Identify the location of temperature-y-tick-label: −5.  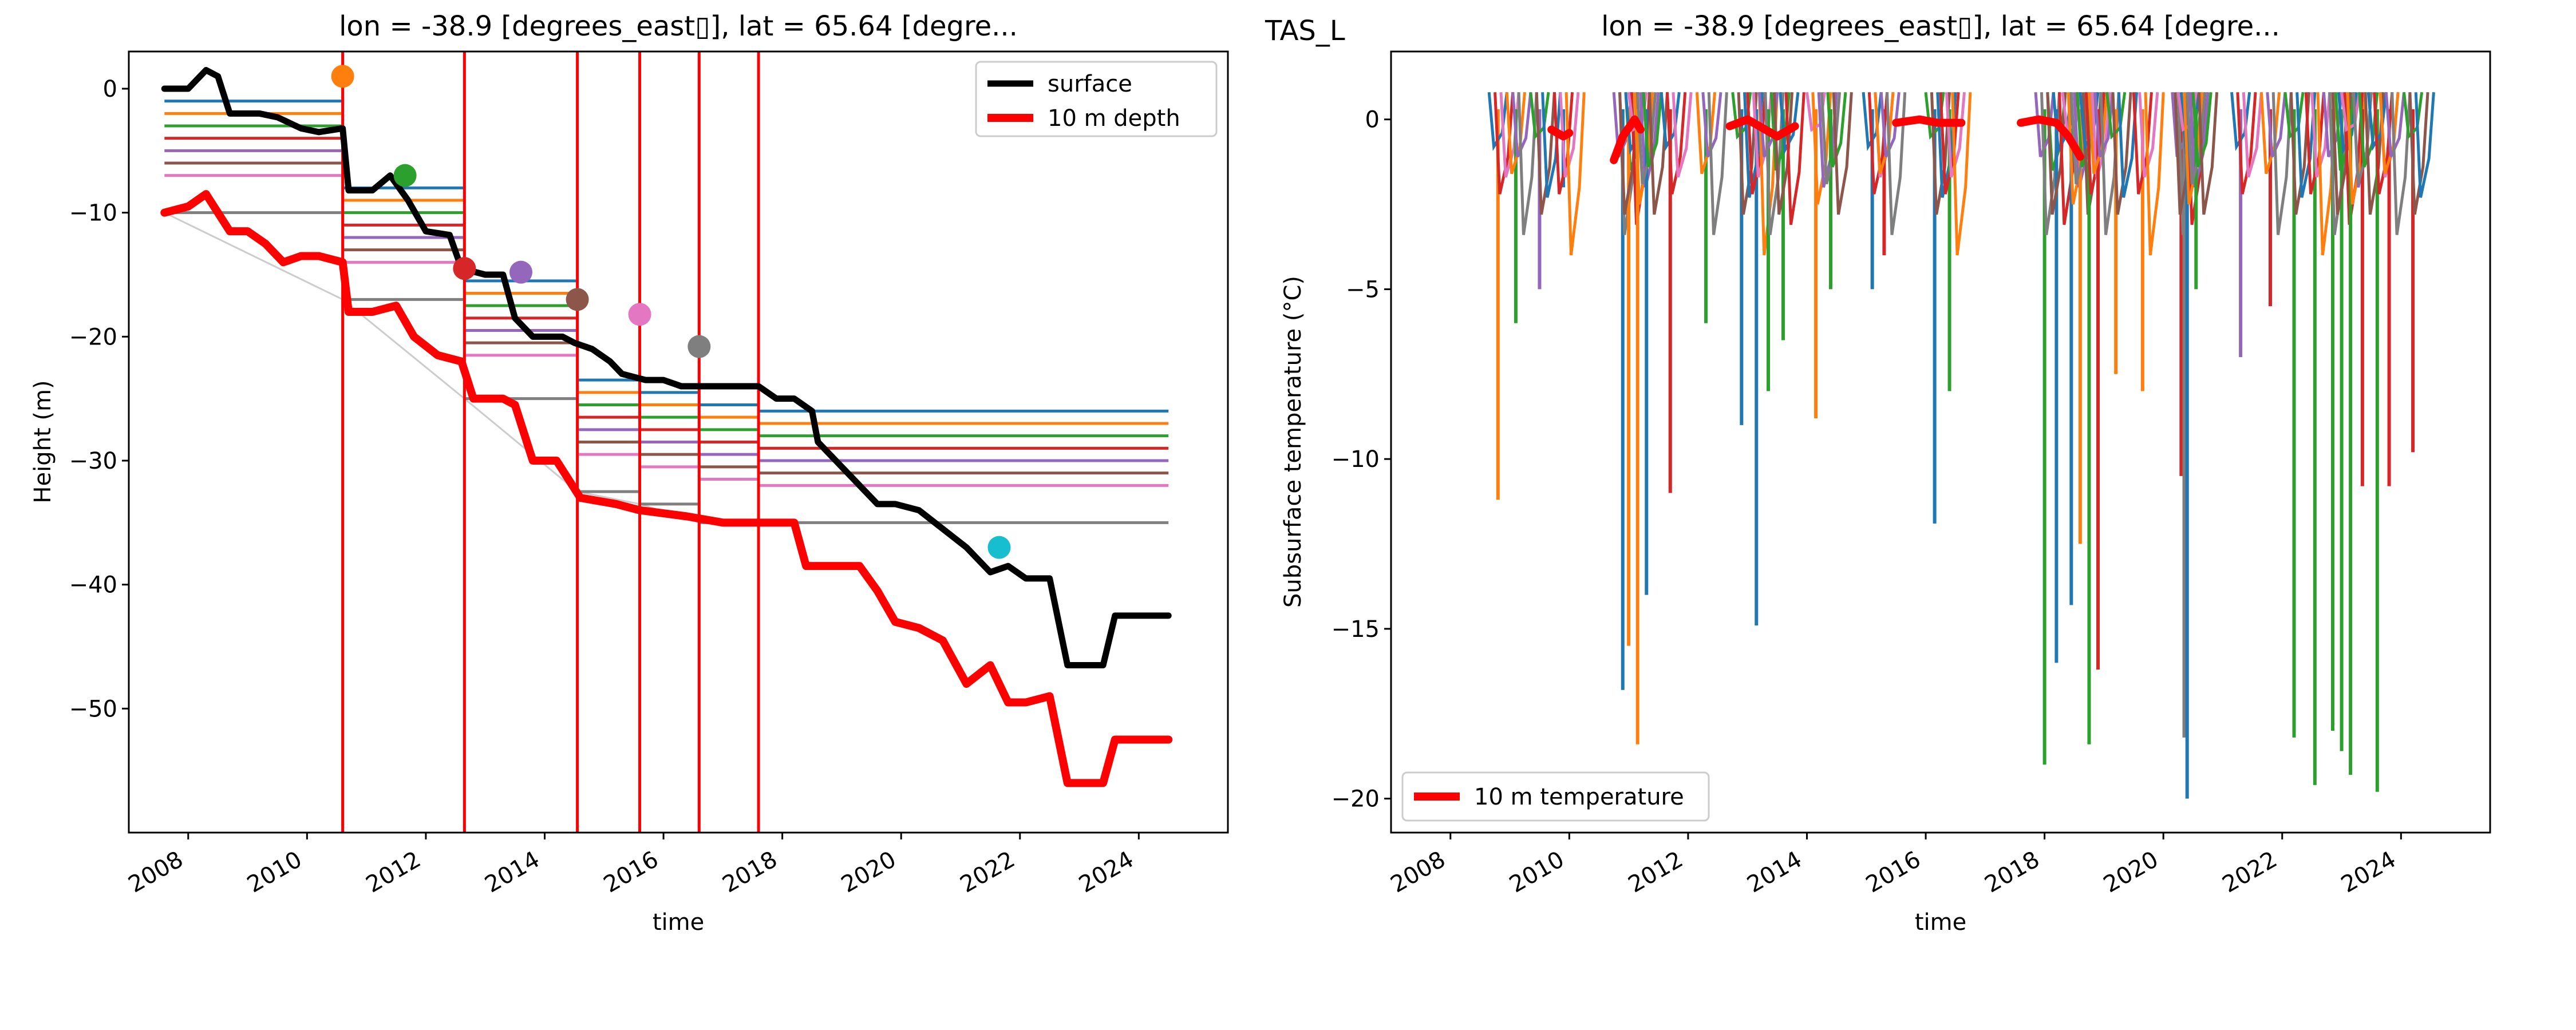
(1363, 289).